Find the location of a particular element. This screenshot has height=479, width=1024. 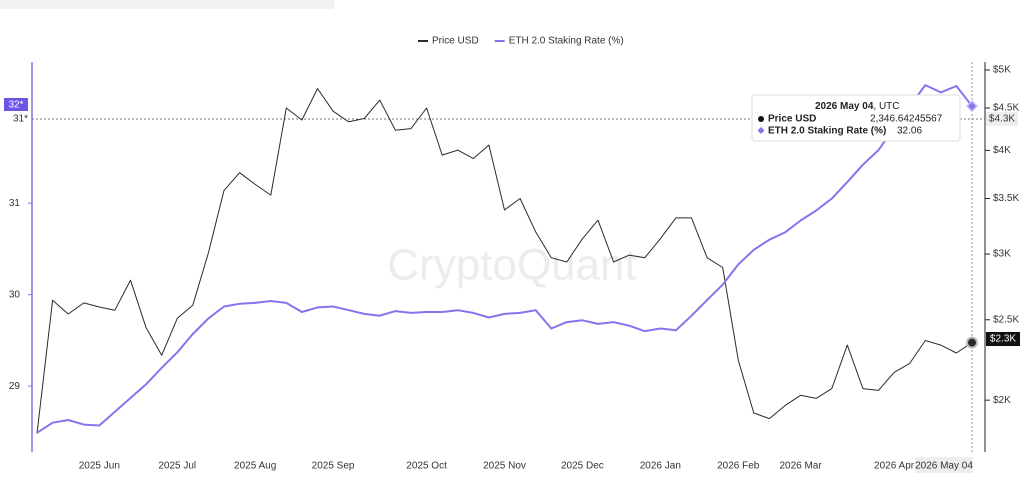

hover-right-label: $2.3K is located at coordinates (1003, 339).